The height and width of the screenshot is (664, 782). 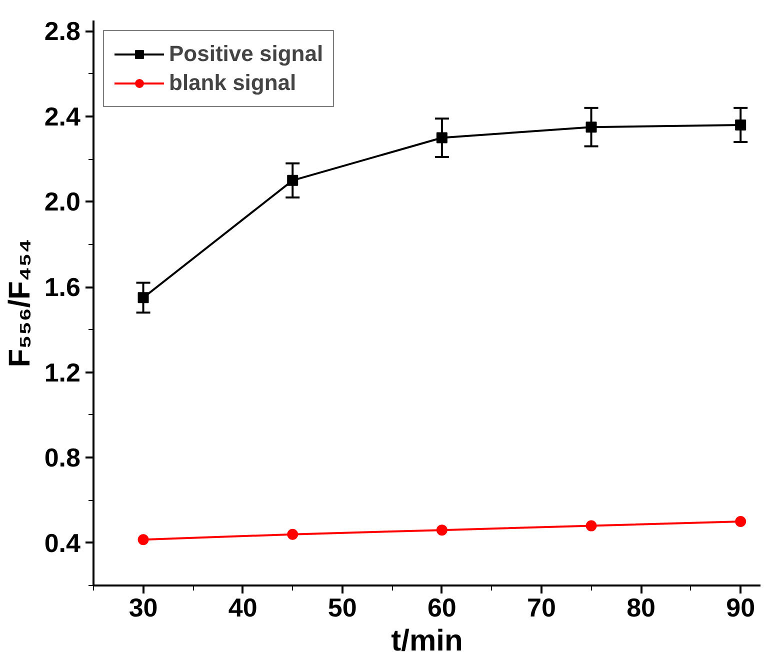 What do you see at coordinates (62, 201) in the screenshot?
I see `y-tick-label: 2.0` at bounding box center [62, 201].